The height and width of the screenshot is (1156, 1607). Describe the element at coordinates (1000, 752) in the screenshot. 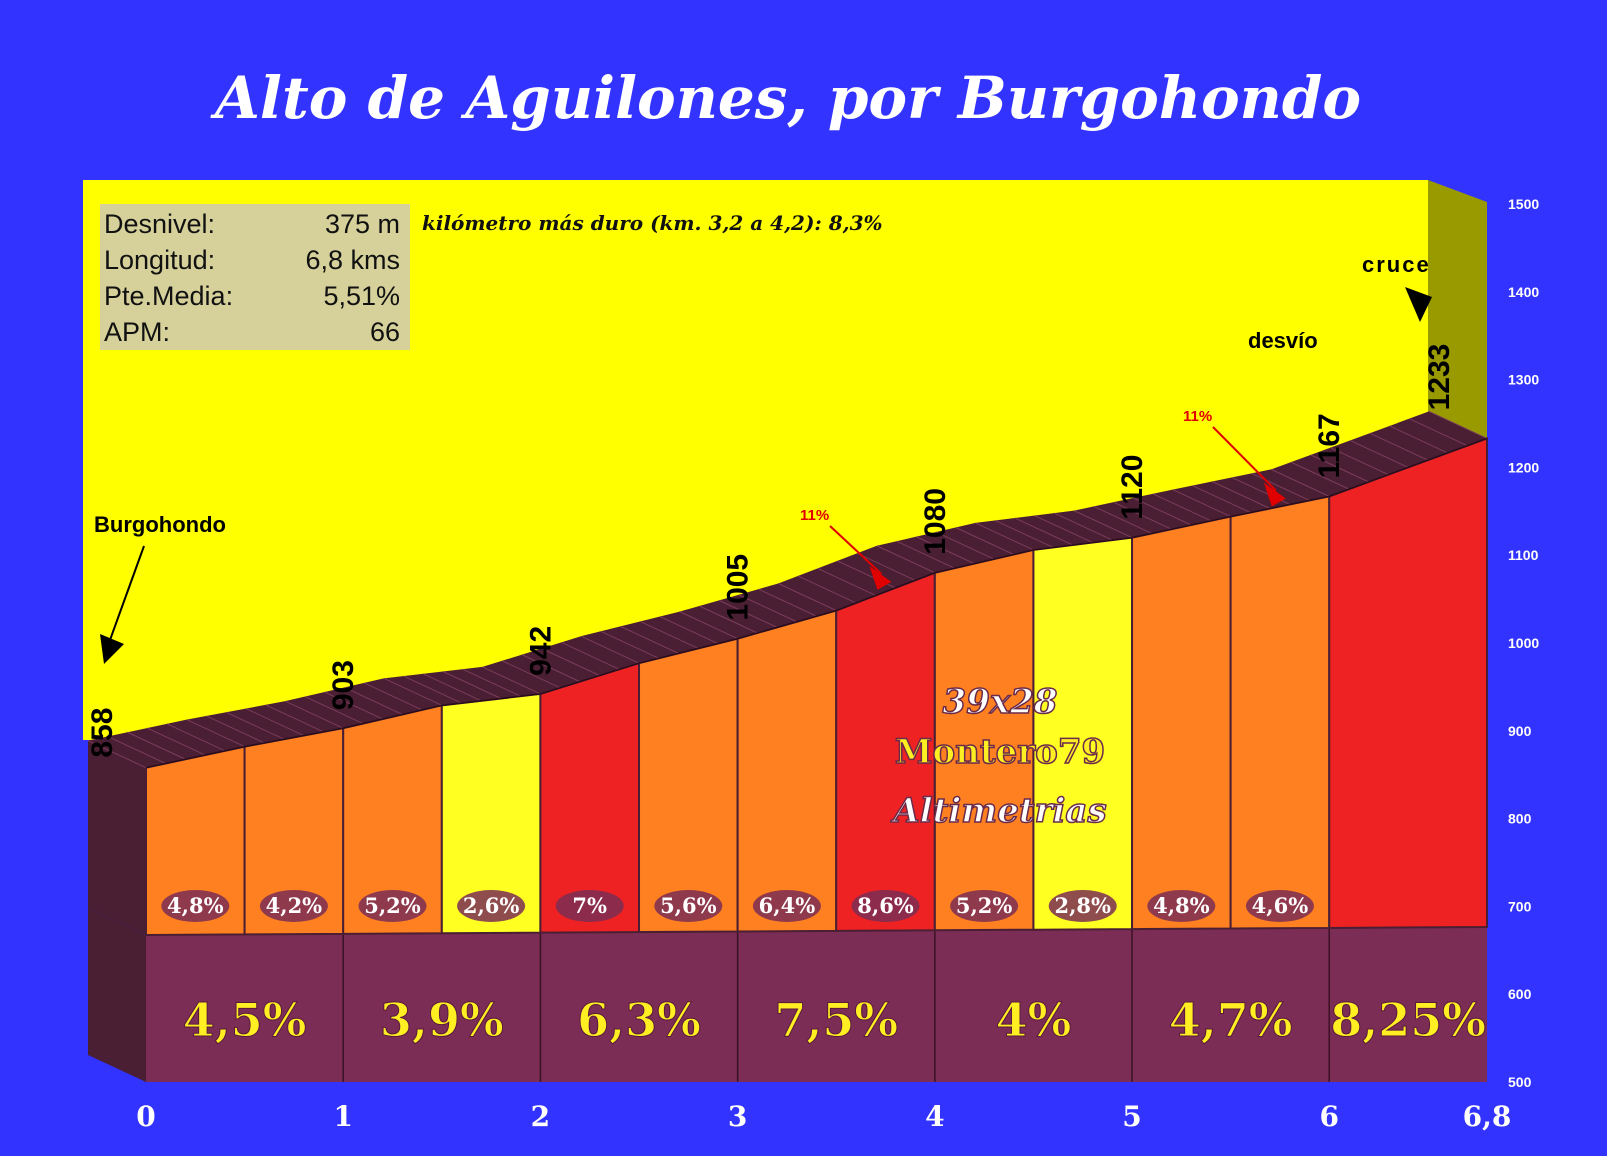

I see `credit-author: Montero79` at that location.